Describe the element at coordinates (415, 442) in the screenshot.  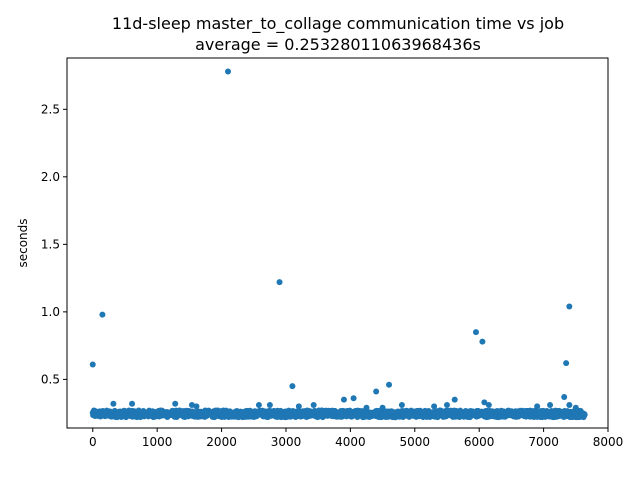
I see `x-tick-label: 5000` at that location.